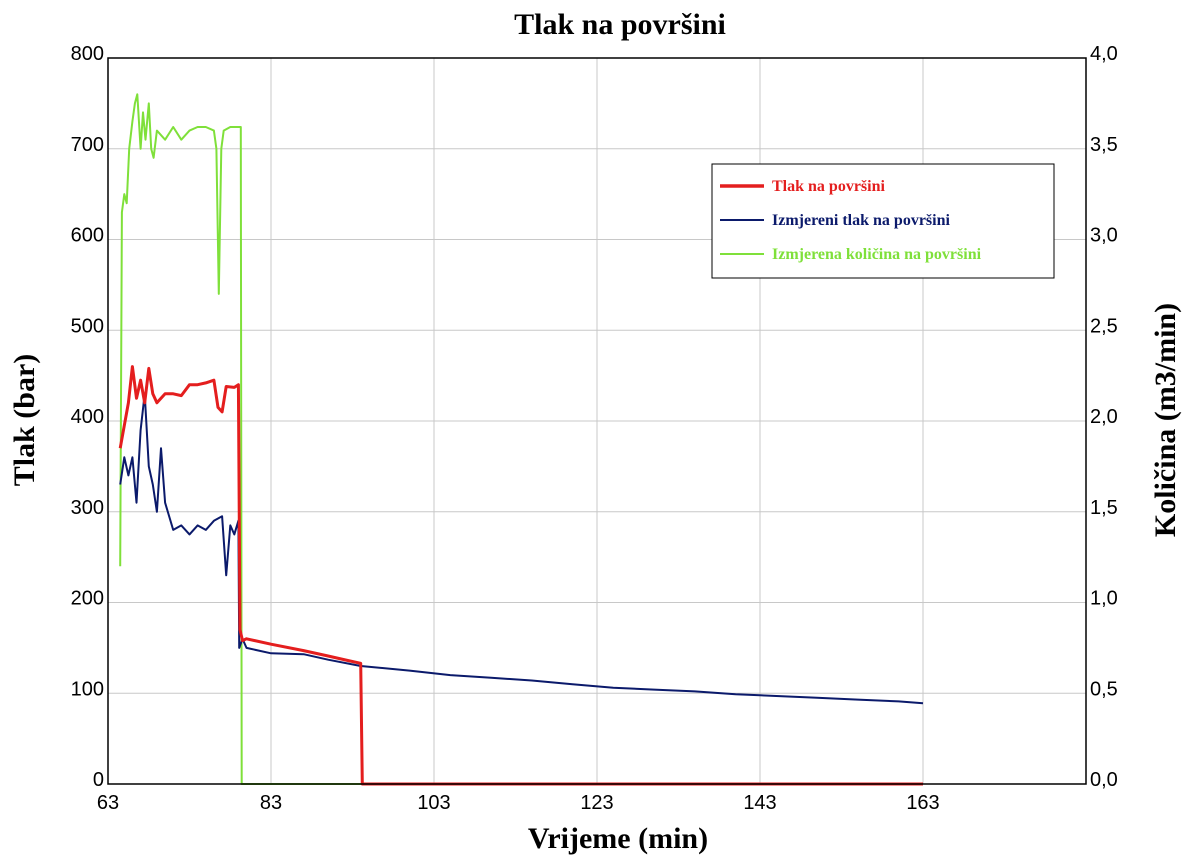 The width and height of the screenshot is (1189, 862). Describe the element at coordinates (108, 803) in the screenshot. I see `x-tick-label-0: 63` at that location.